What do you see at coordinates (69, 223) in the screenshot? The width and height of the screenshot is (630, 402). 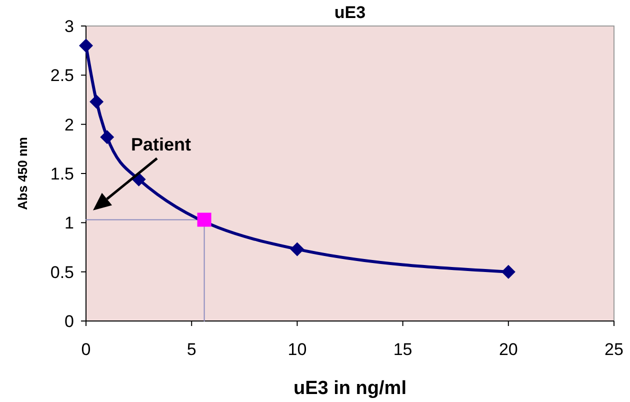 I see `y-tick-label: 1` at bounding box center [69, 223].